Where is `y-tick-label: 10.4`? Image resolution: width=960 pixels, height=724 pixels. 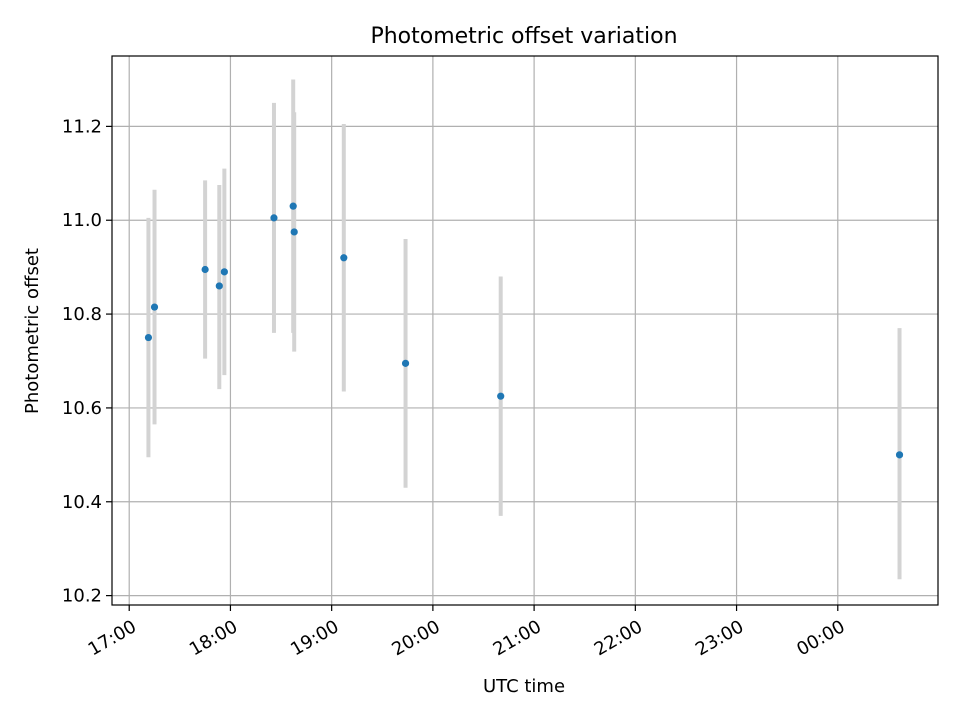 y-tick-label: 10.4 is located at coordinates (82, 502).